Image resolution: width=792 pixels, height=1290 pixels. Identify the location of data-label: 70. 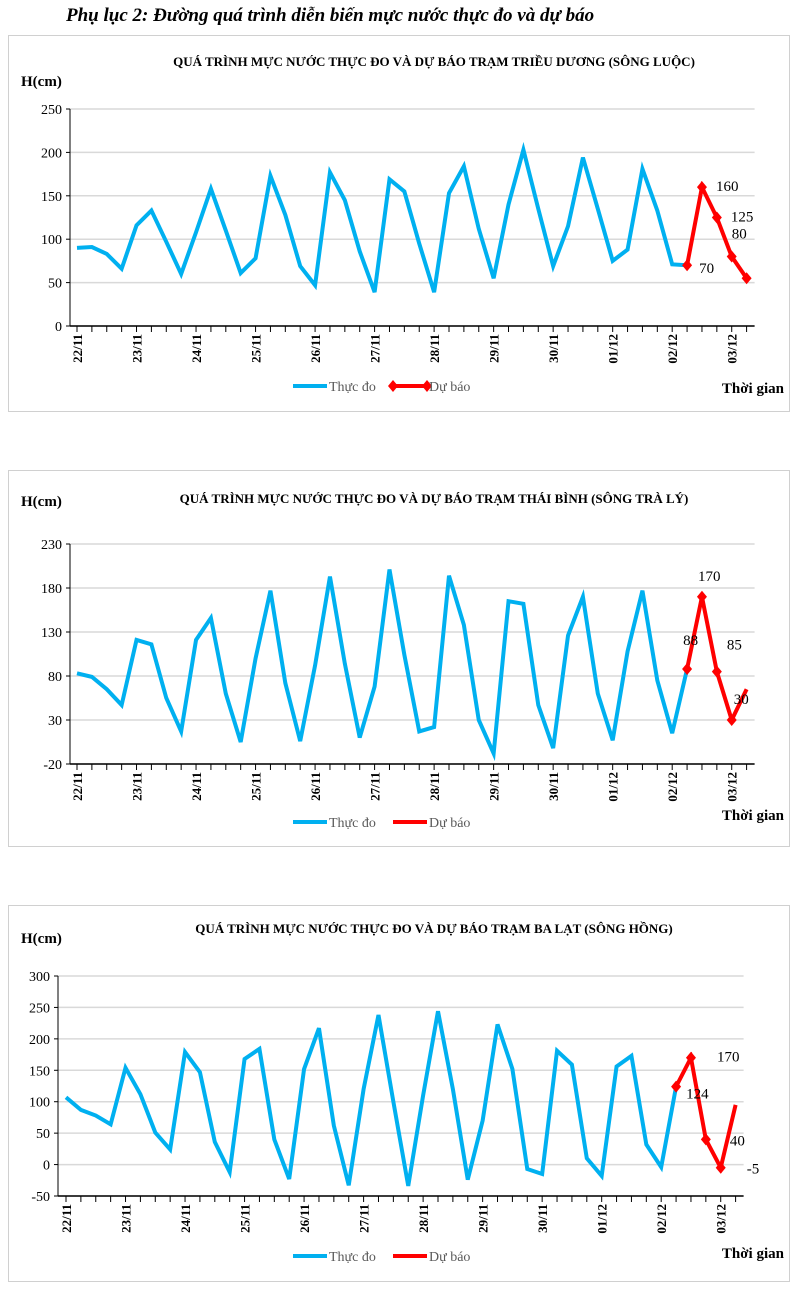
(706, 269).